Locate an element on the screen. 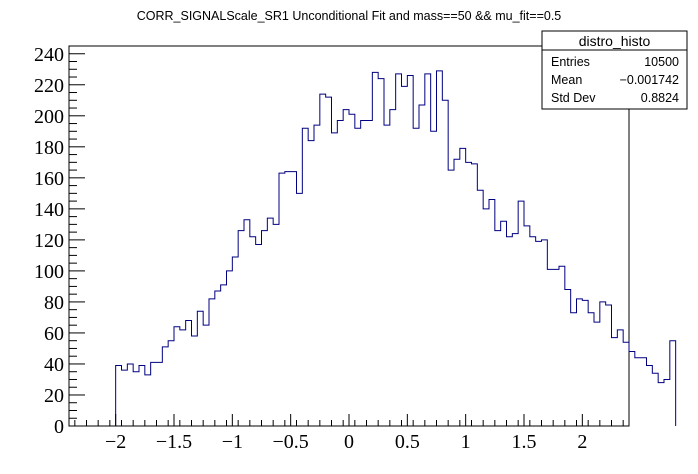  y-tick-label: 0 is located at coordinates (59, 427).